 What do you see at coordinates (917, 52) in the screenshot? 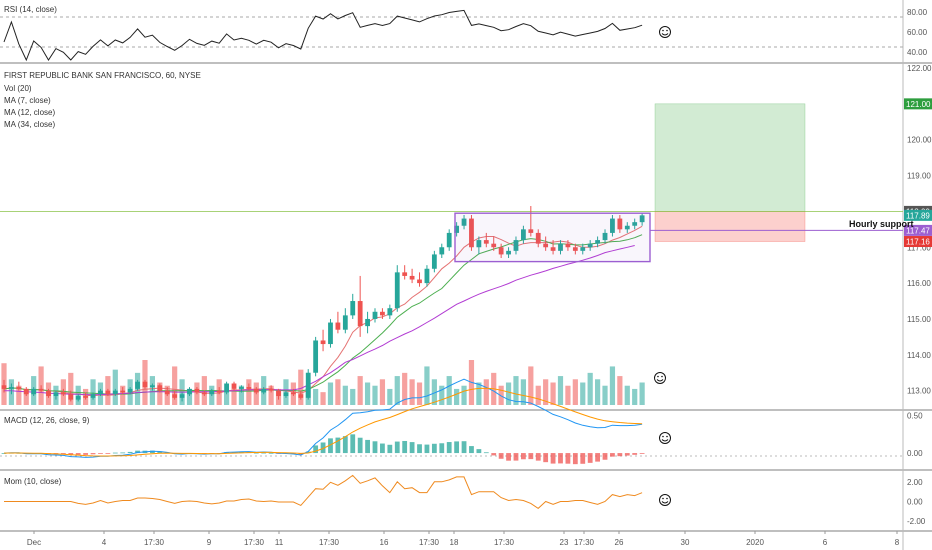
I see `rsi-tick-label: 40.00` at bounding box center [917, 52].